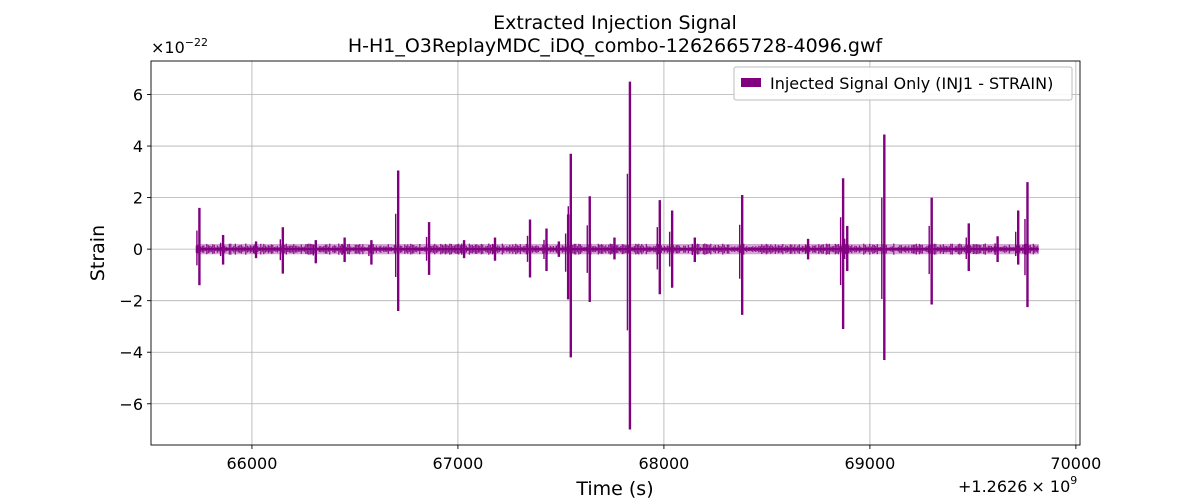  I want to click on x-tick-label: 66000, so click(251, 463).